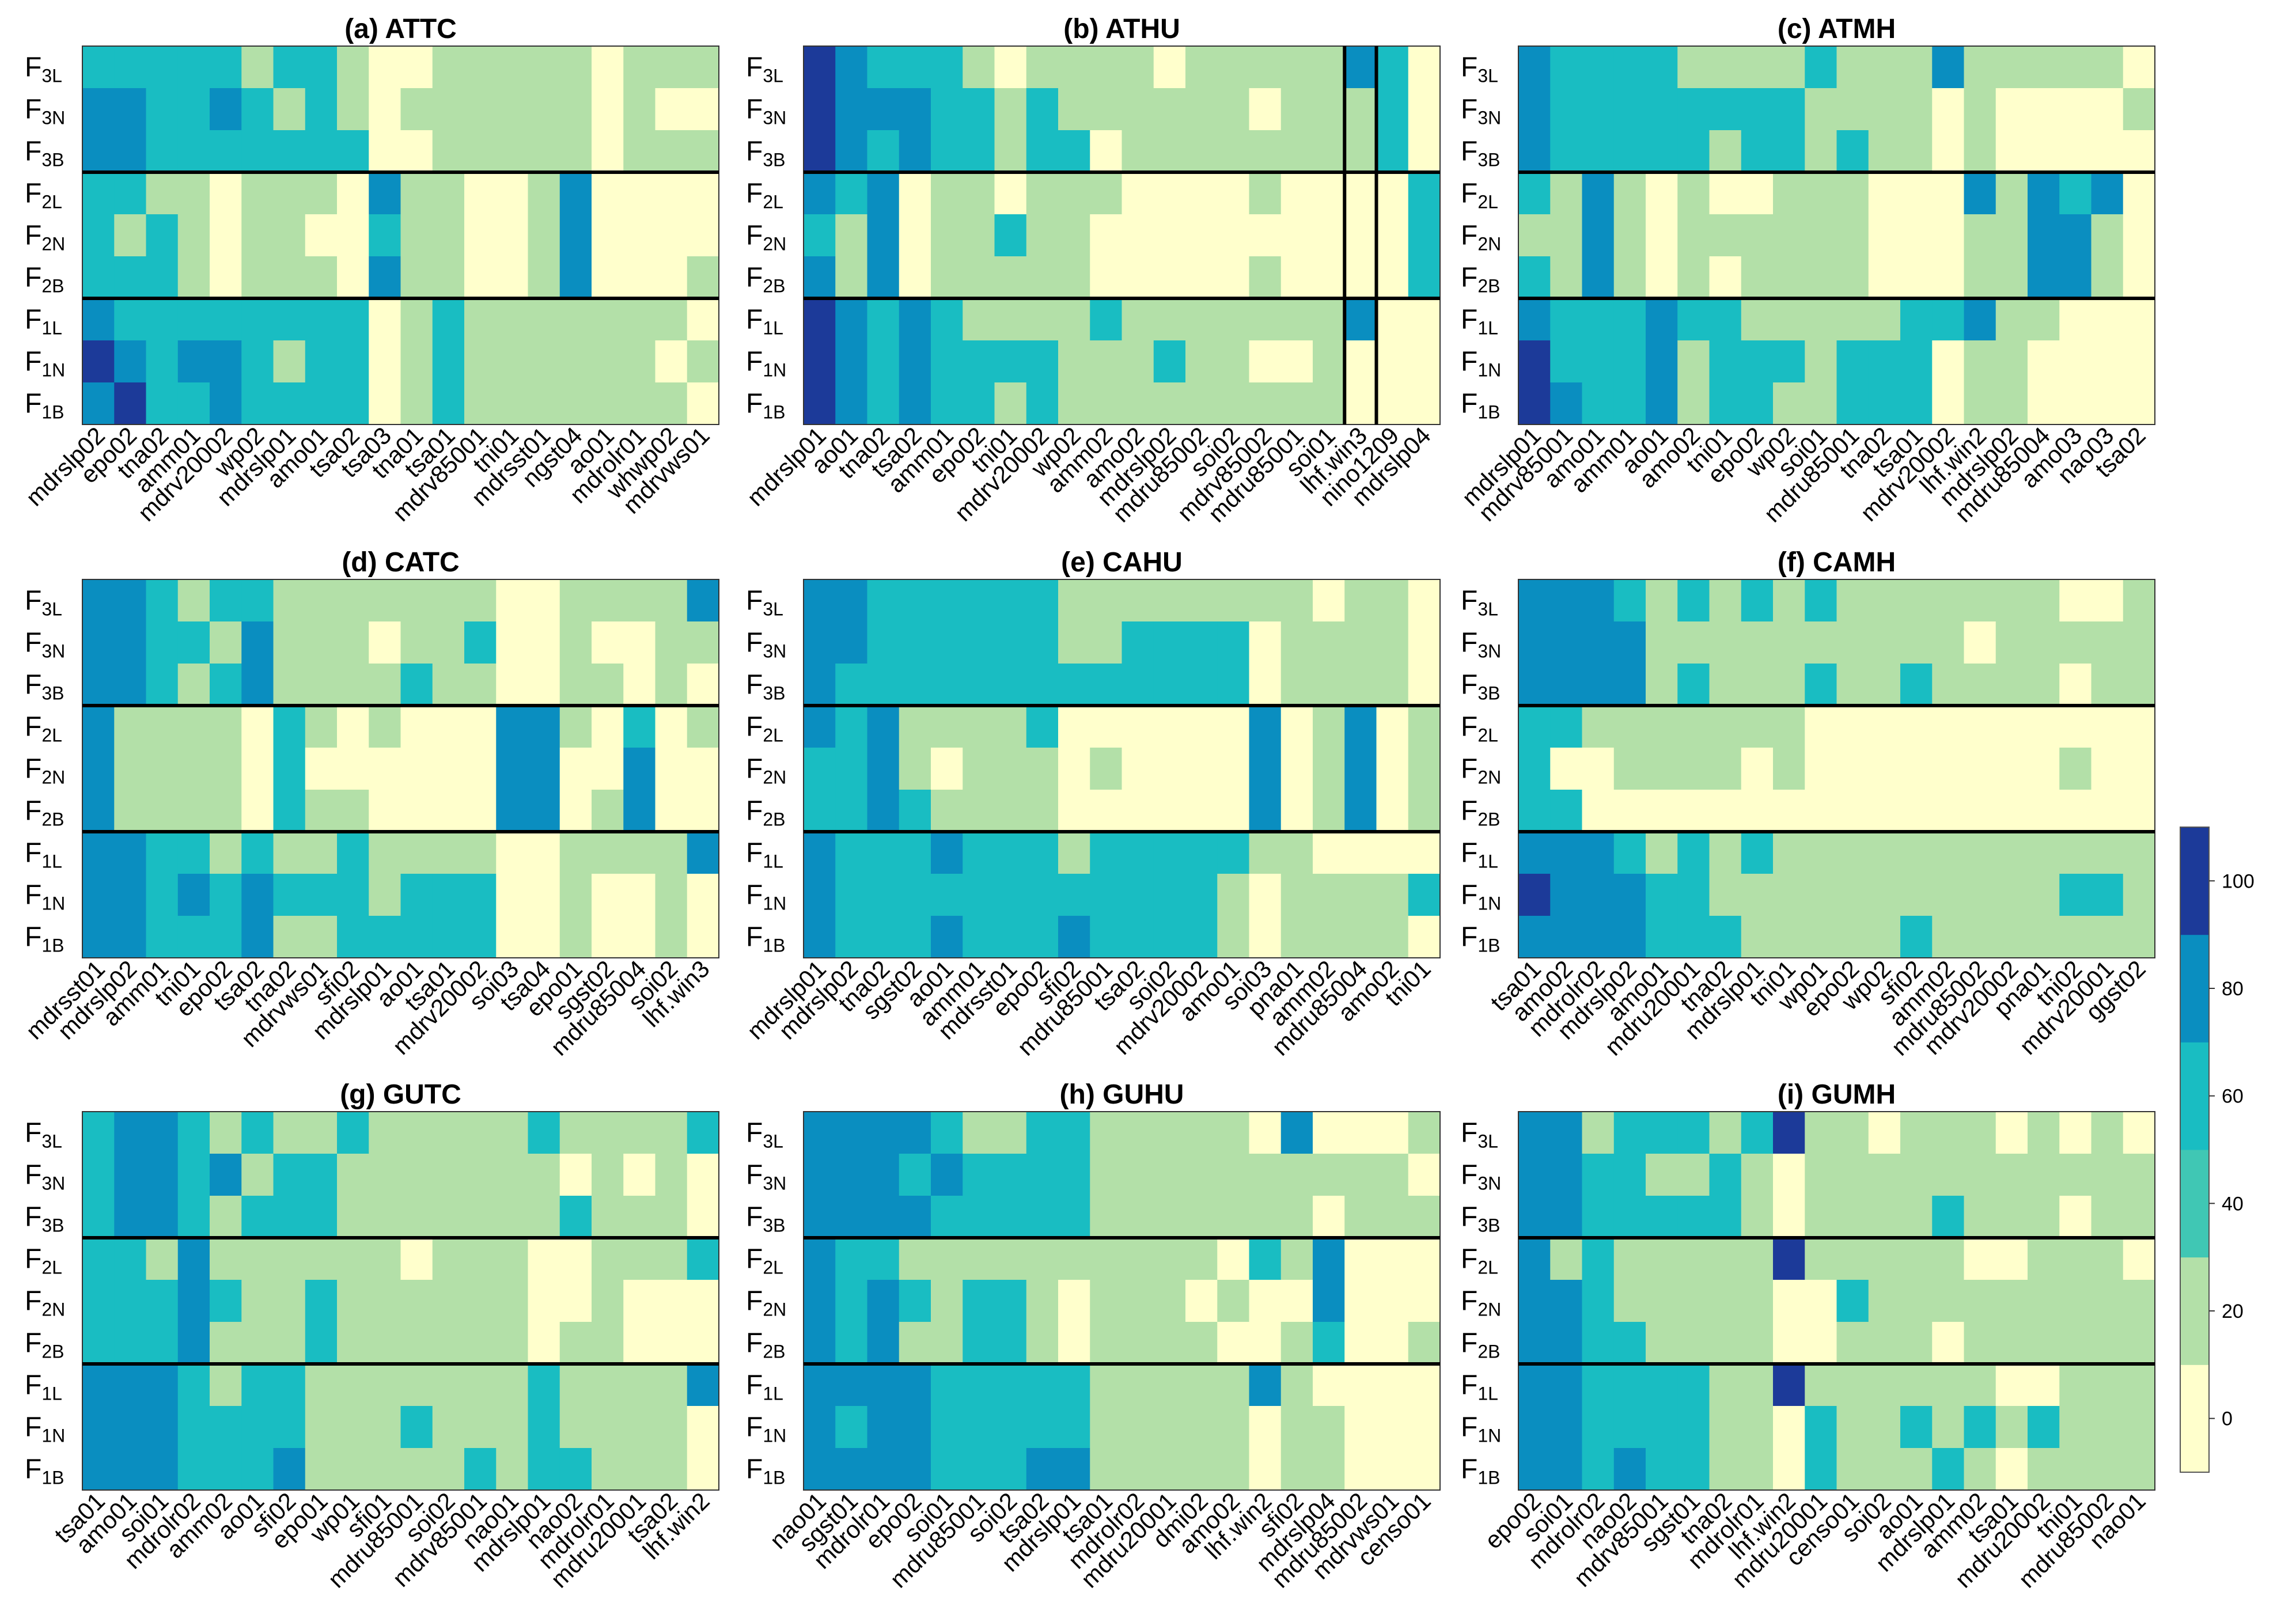  I want to click on row-label: F2L, so click(764, 1261).